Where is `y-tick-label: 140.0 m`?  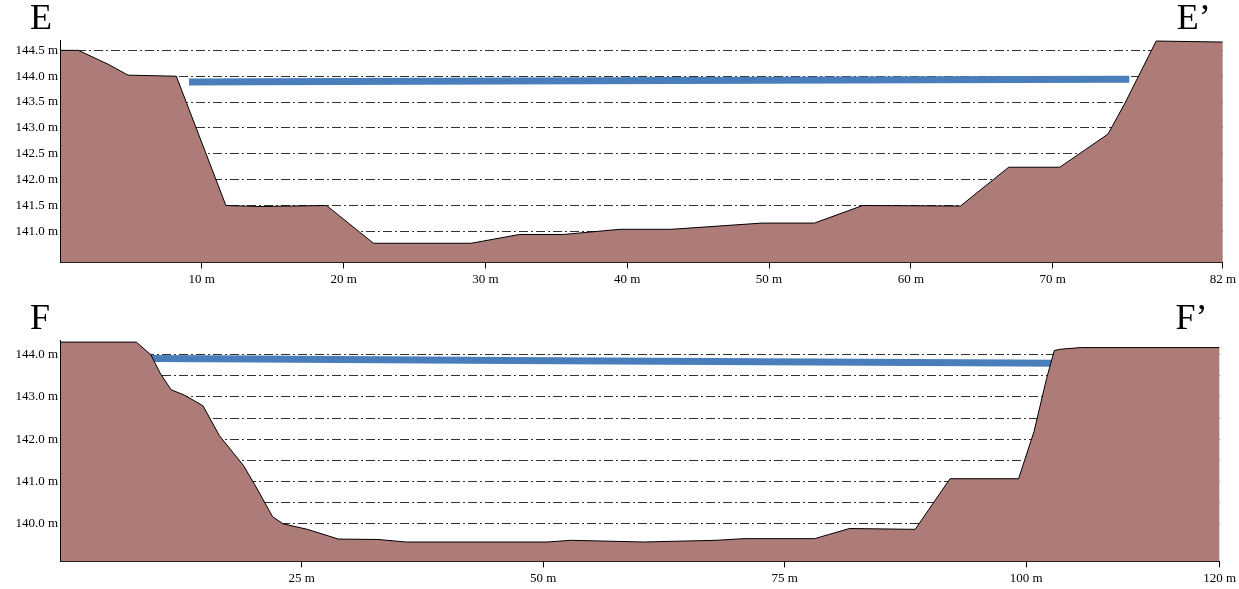
y-tick-label: 140.0 m is located at coordinates (36, 522).